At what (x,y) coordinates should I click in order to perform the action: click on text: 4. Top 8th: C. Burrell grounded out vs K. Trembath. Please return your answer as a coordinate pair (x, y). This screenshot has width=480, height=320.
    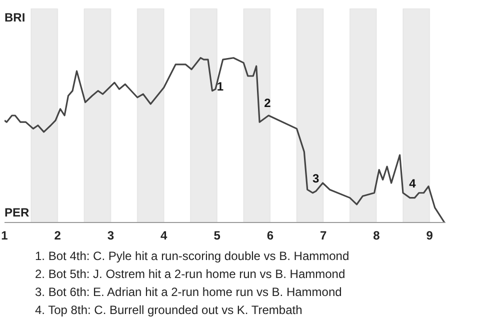
    Looking at the image, I should click on (169, 310).